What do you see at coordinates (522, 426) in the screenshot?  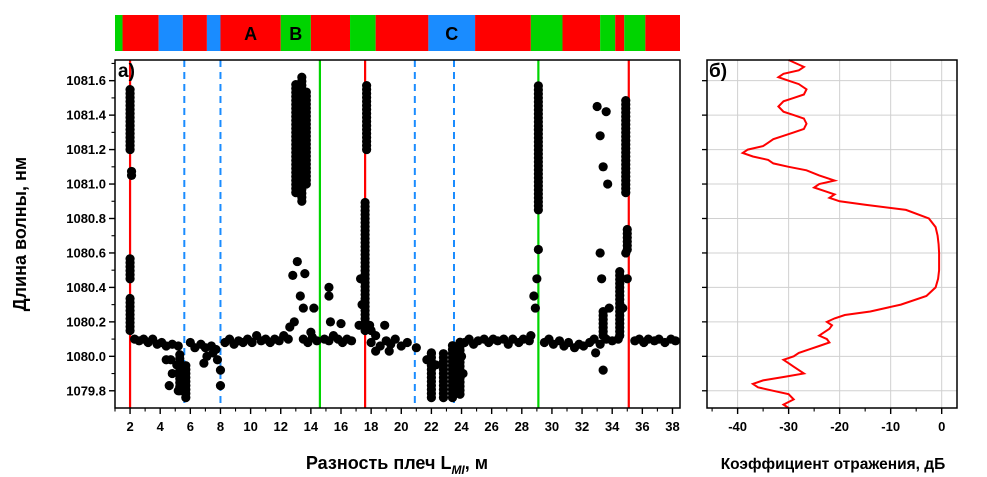 I see `x-tick-label: 28` at bounding box center [522, 426].